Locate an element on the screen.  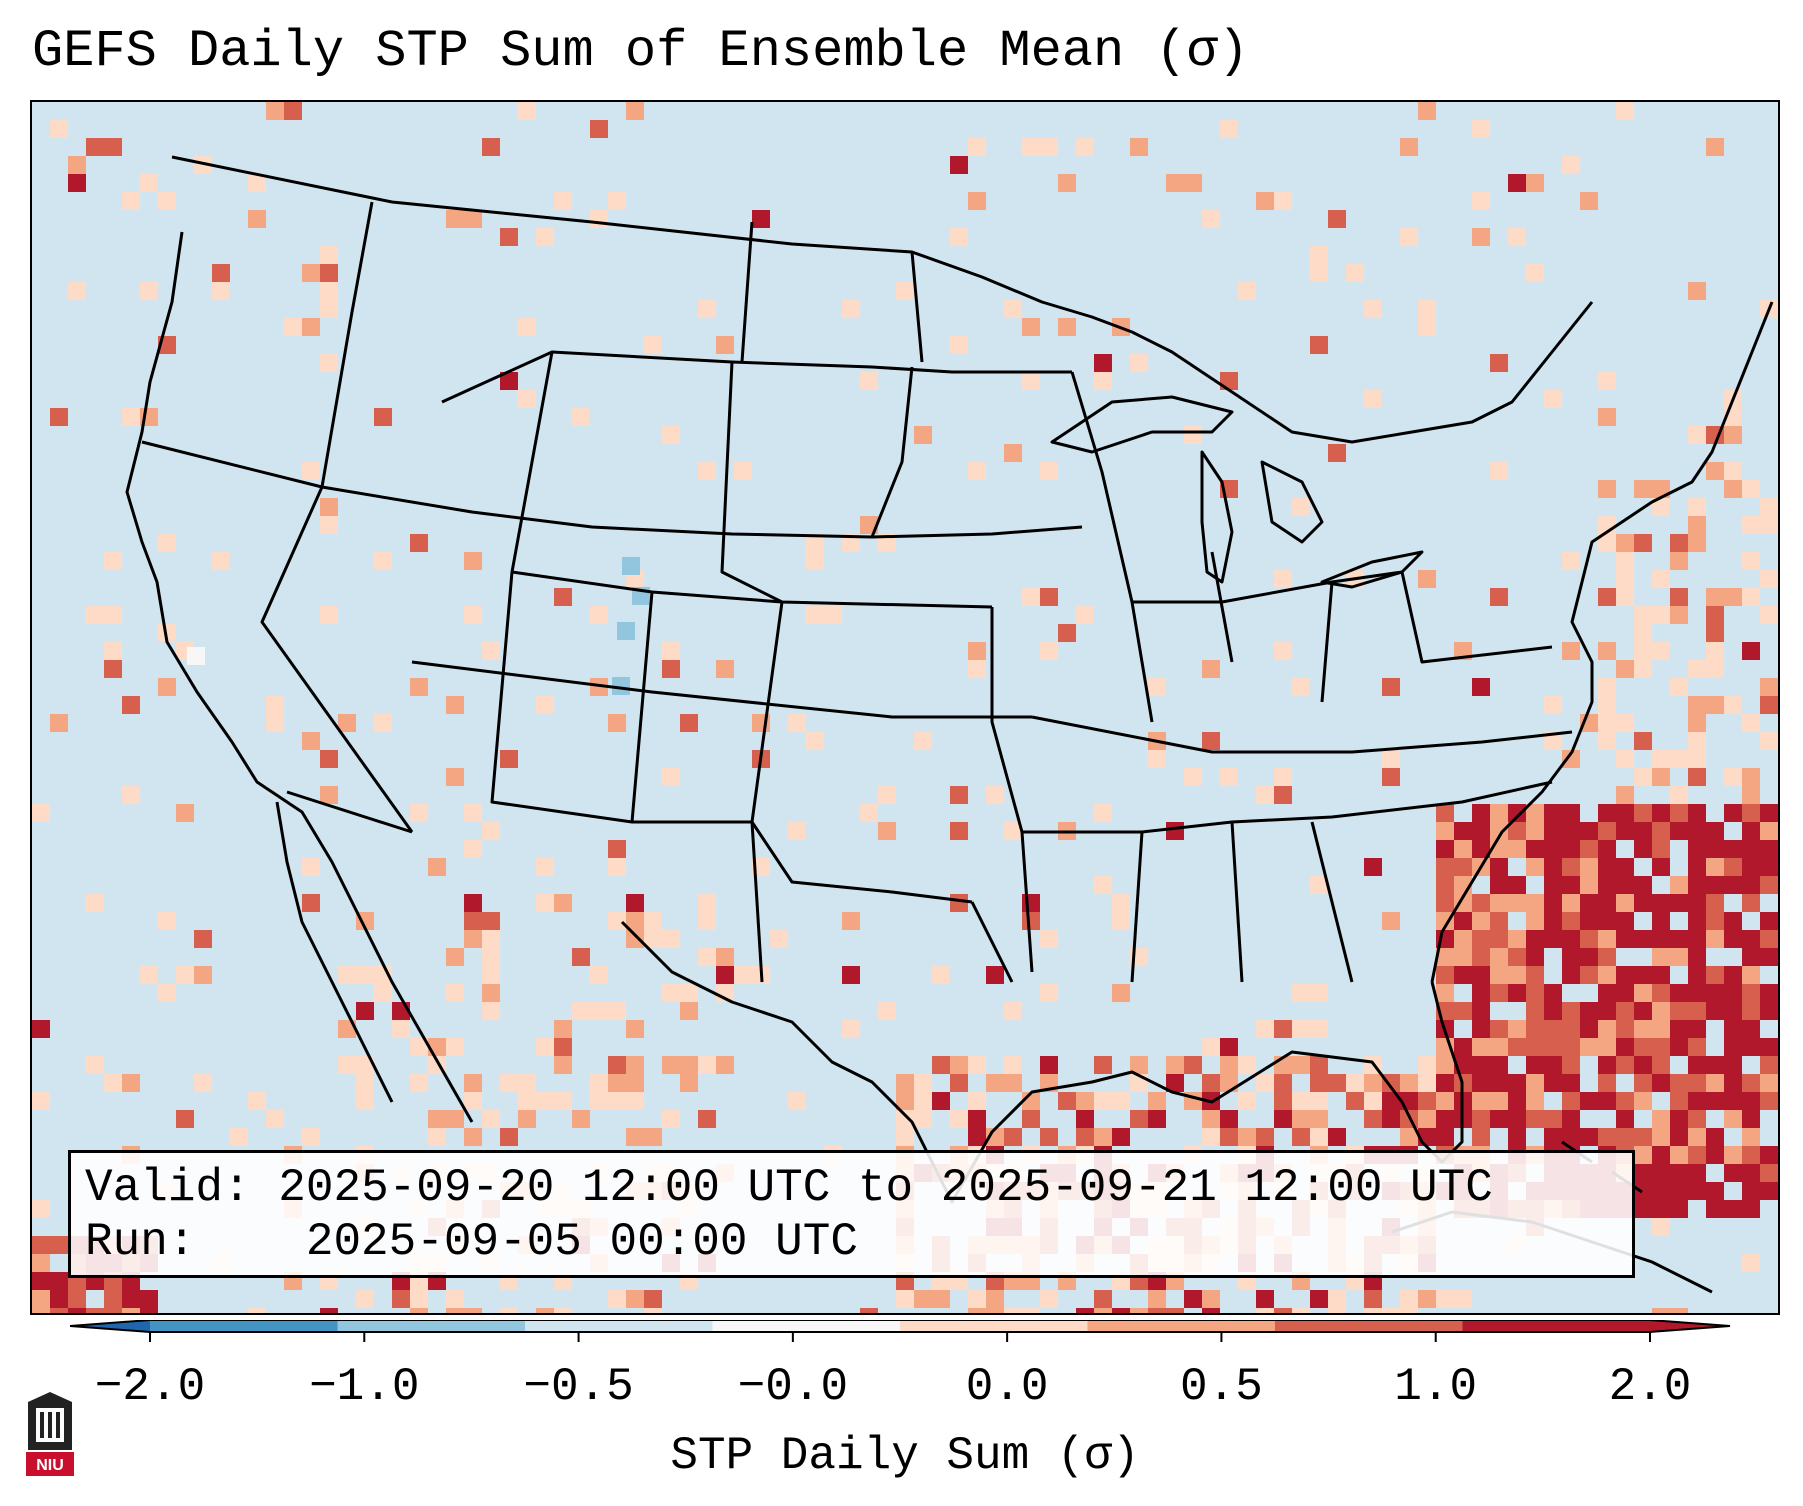
colorbar-segment is located at coordinates (994, 1326).